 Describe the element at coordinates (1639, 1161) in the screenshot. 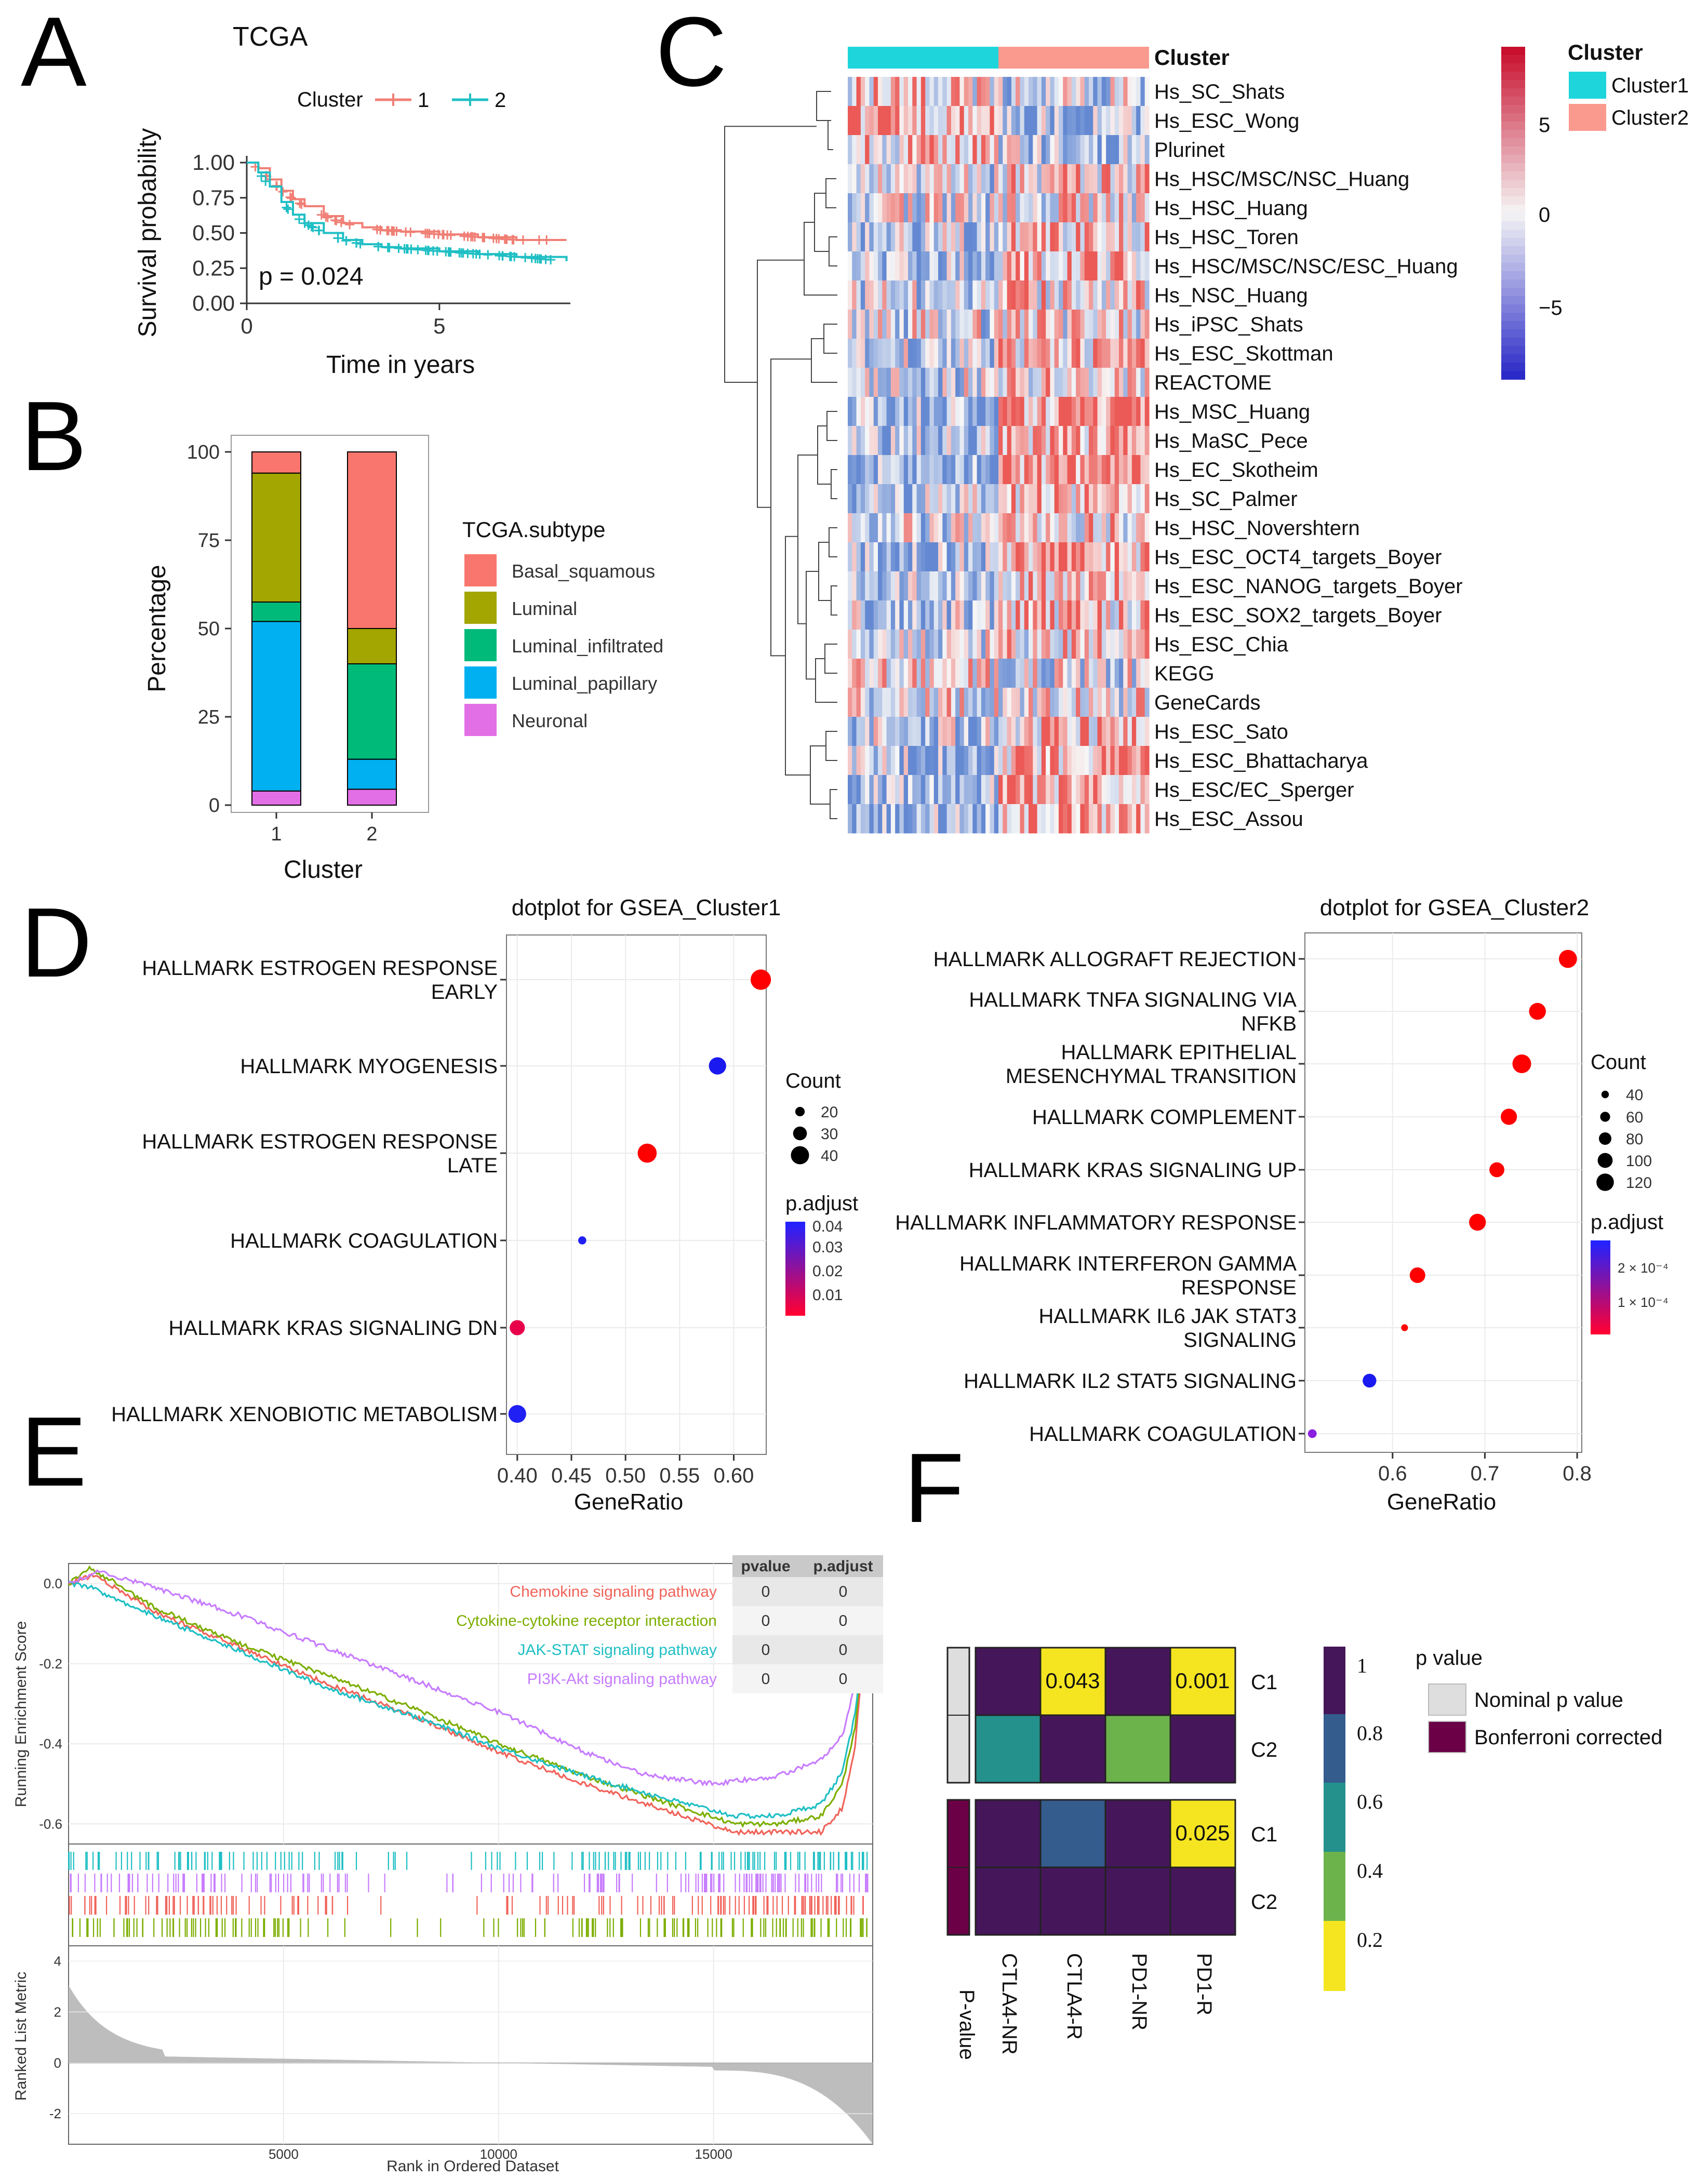

I see `panel-d2-size-legend-label: 100` at that location.